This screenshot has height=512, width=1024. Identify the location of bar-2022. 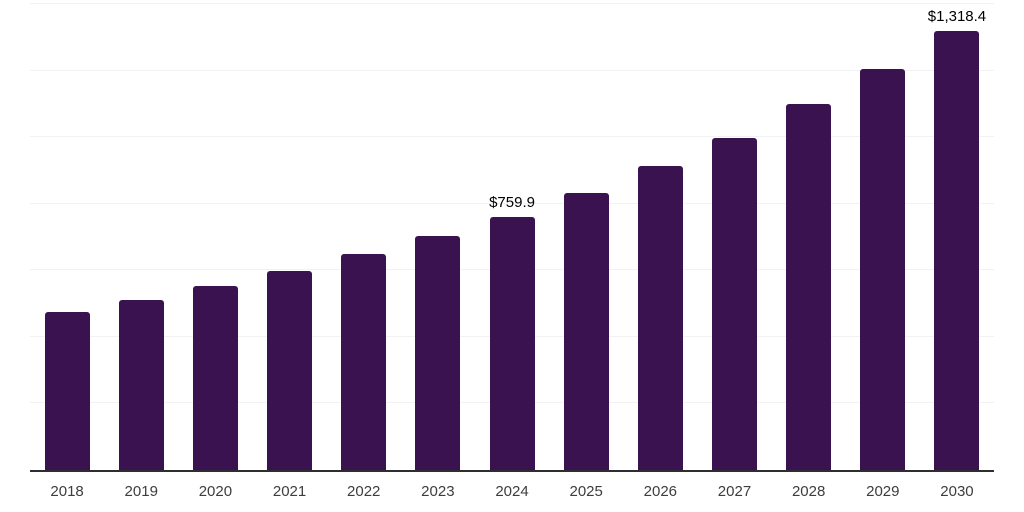
(364, 362).